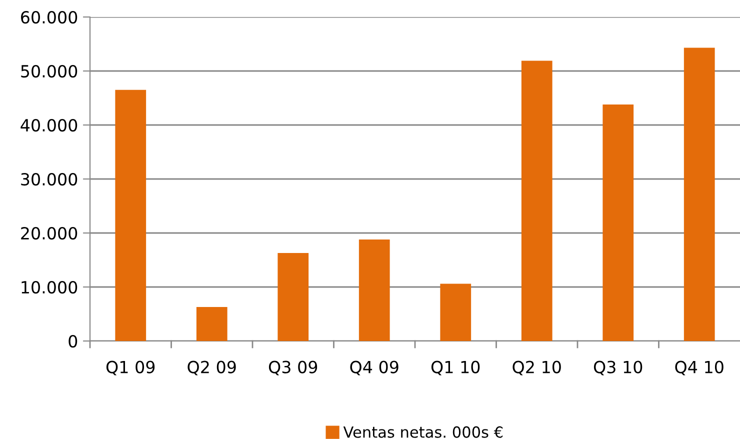 The width and height of the screenshot is (740, 439). I want to click on y-tick-label: 50.000, so click(49, 71).